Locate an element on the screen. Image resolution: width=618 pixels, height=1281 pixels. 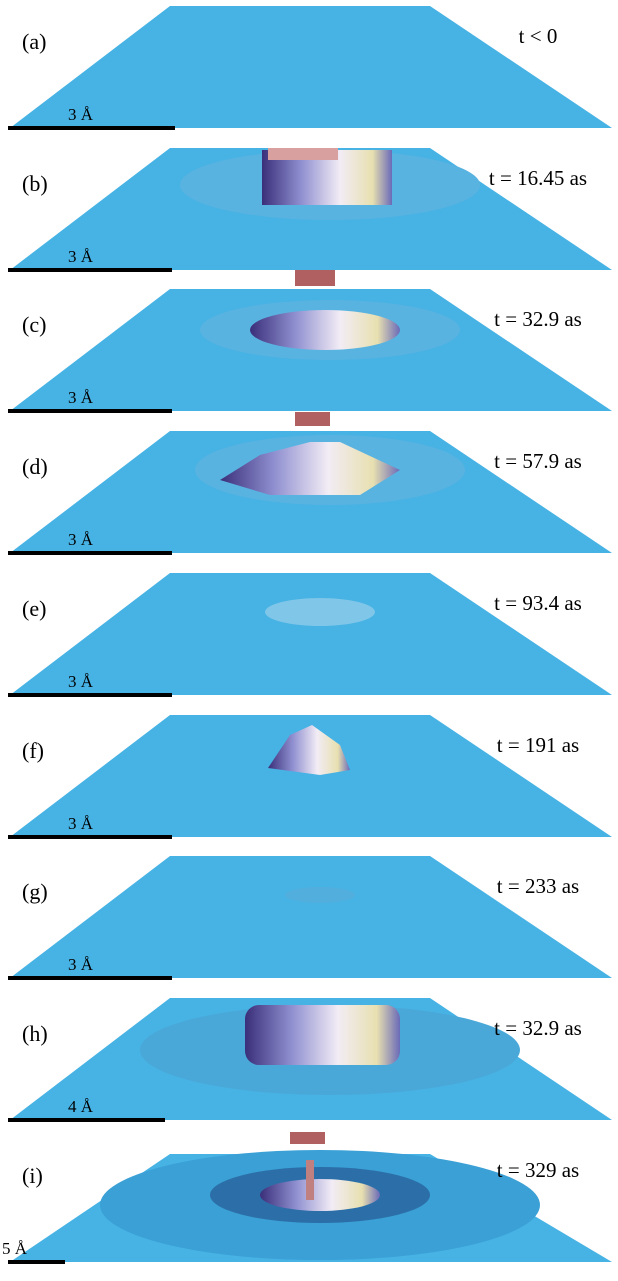
scale-label: 5 Å is located at coordinates (15, 1248).